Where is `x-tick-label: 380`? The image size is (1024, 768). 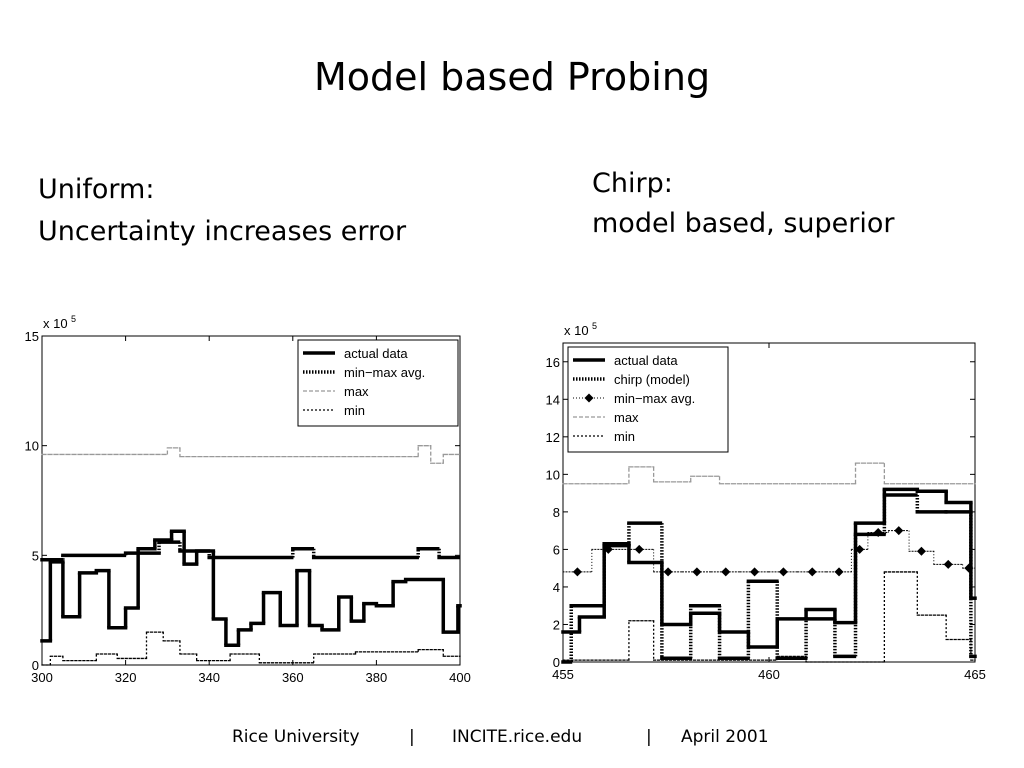
x-tick-label: 380 is located at coordinates (377, 677).